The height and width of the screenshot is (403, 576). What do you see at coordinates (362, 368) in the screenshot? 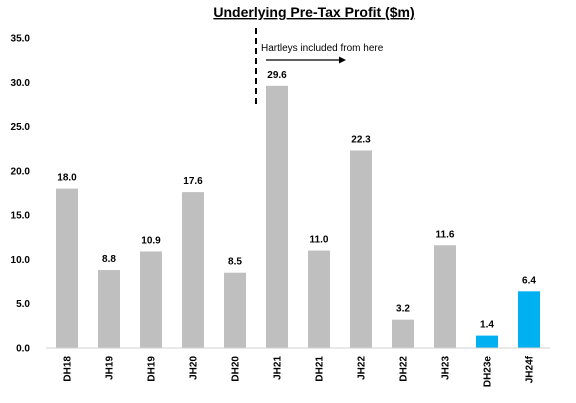
I see `x-tick-label: JH22` at bounding box center [362, 368].